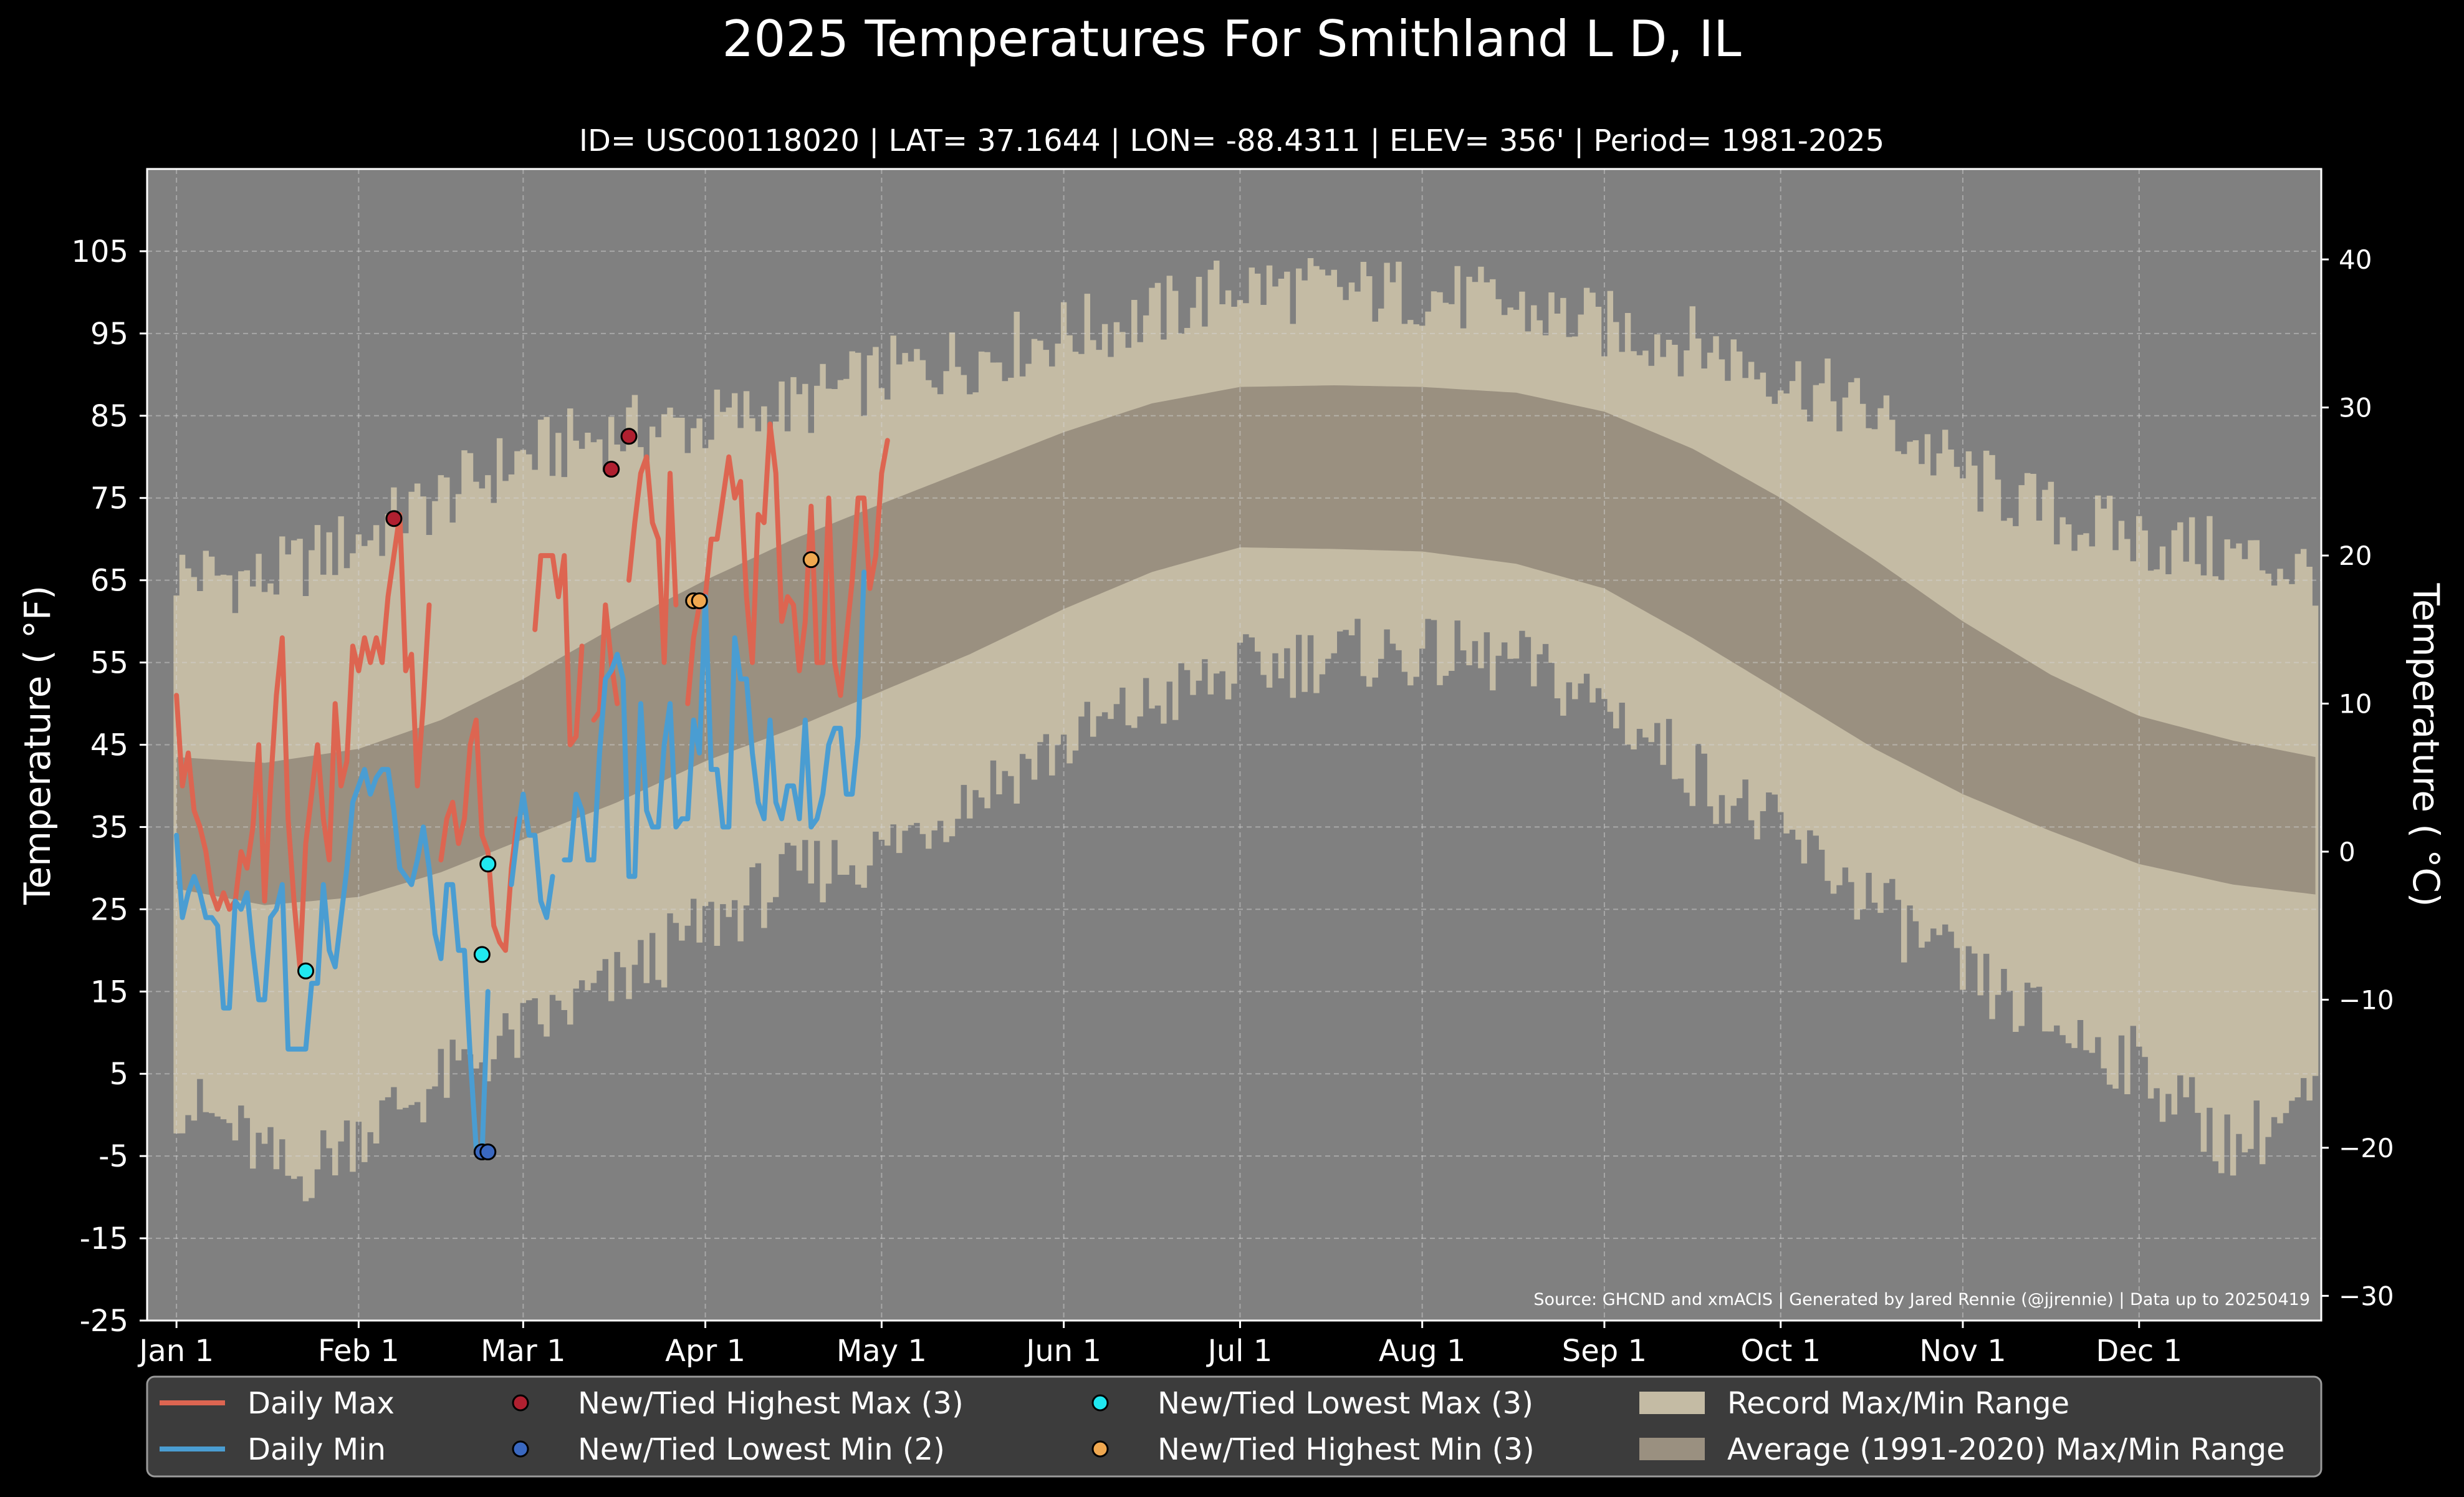 Image resolution: width=2464 pixels, height=1497 pixels. I want to click on x-tick-label: Jul 1, so click(1239, 1351).